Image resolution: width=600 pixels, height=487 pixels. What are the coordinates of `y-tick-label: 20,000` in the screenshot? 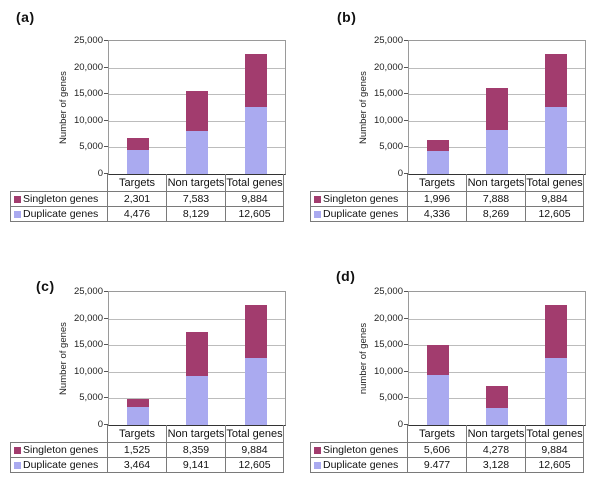 It's located at (388, 67).